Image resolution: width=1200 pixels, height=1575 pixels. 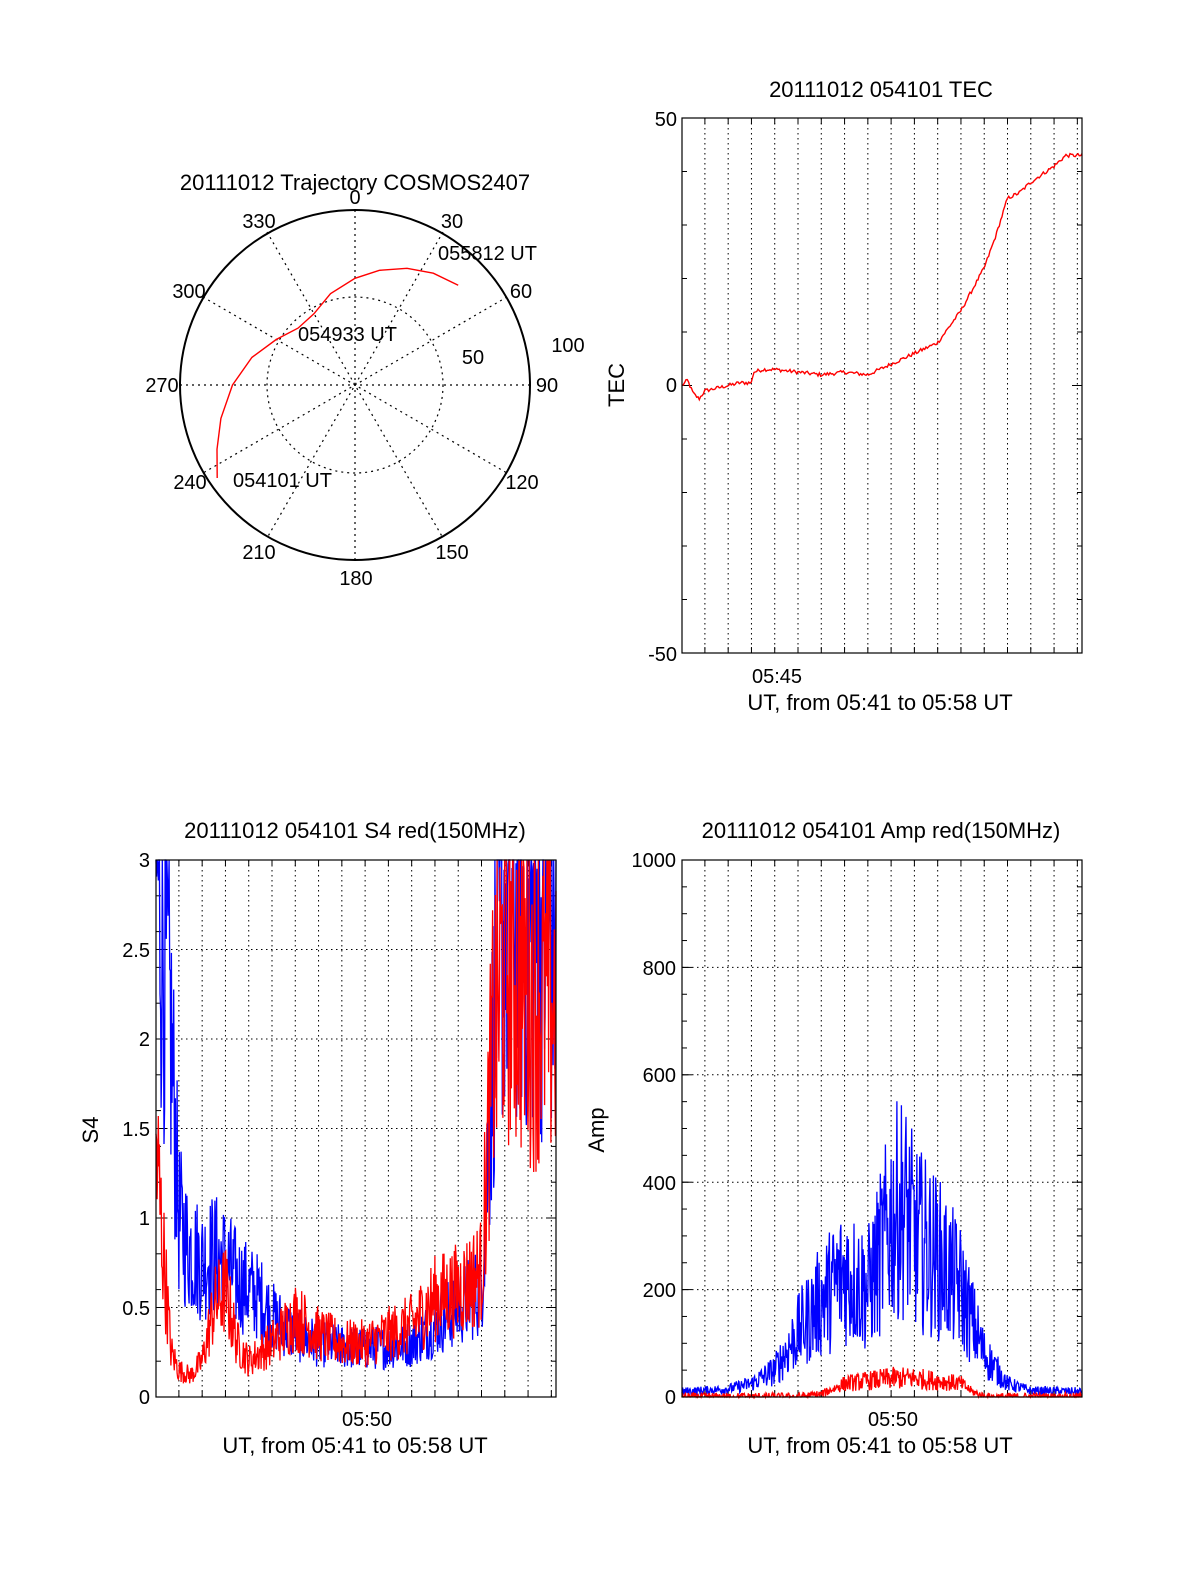 I want to click on s4-ytick-1.5: 1.5, so click(x=136, y=1130).